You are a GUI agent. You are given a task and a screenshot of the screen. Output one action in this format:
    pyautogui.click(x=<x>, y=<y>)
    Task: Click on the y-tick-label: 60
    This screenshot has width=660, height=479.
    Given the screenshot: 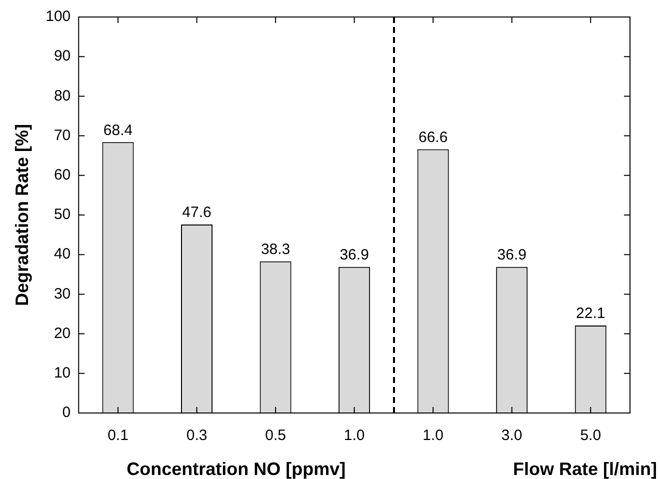 What is the action you would take?
    pyautogui.click(x=62, y=175)
    